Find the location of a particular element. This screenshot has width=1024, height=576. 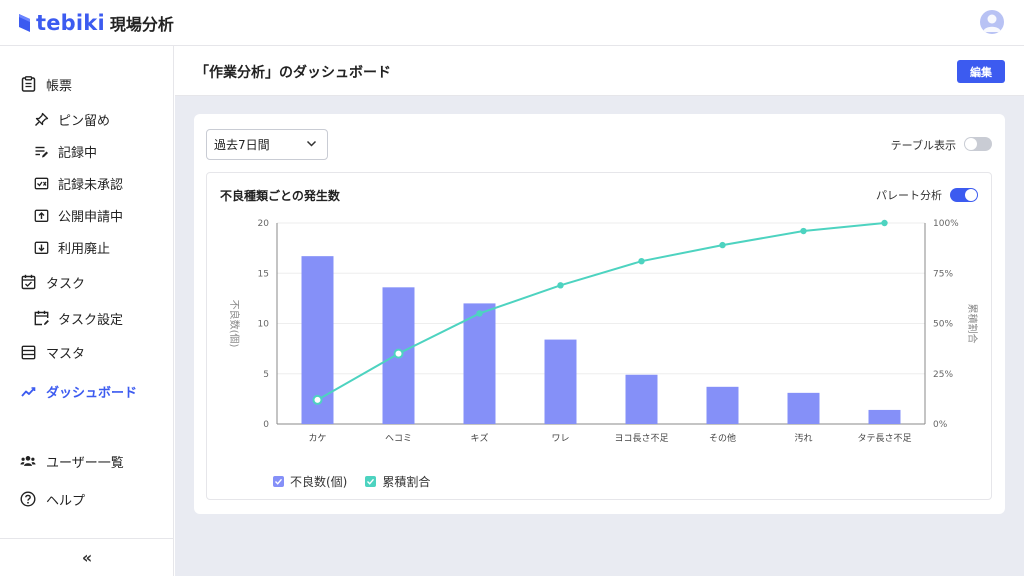

logo-subtitle: 現場分析 is located at coordinates (141, 24).